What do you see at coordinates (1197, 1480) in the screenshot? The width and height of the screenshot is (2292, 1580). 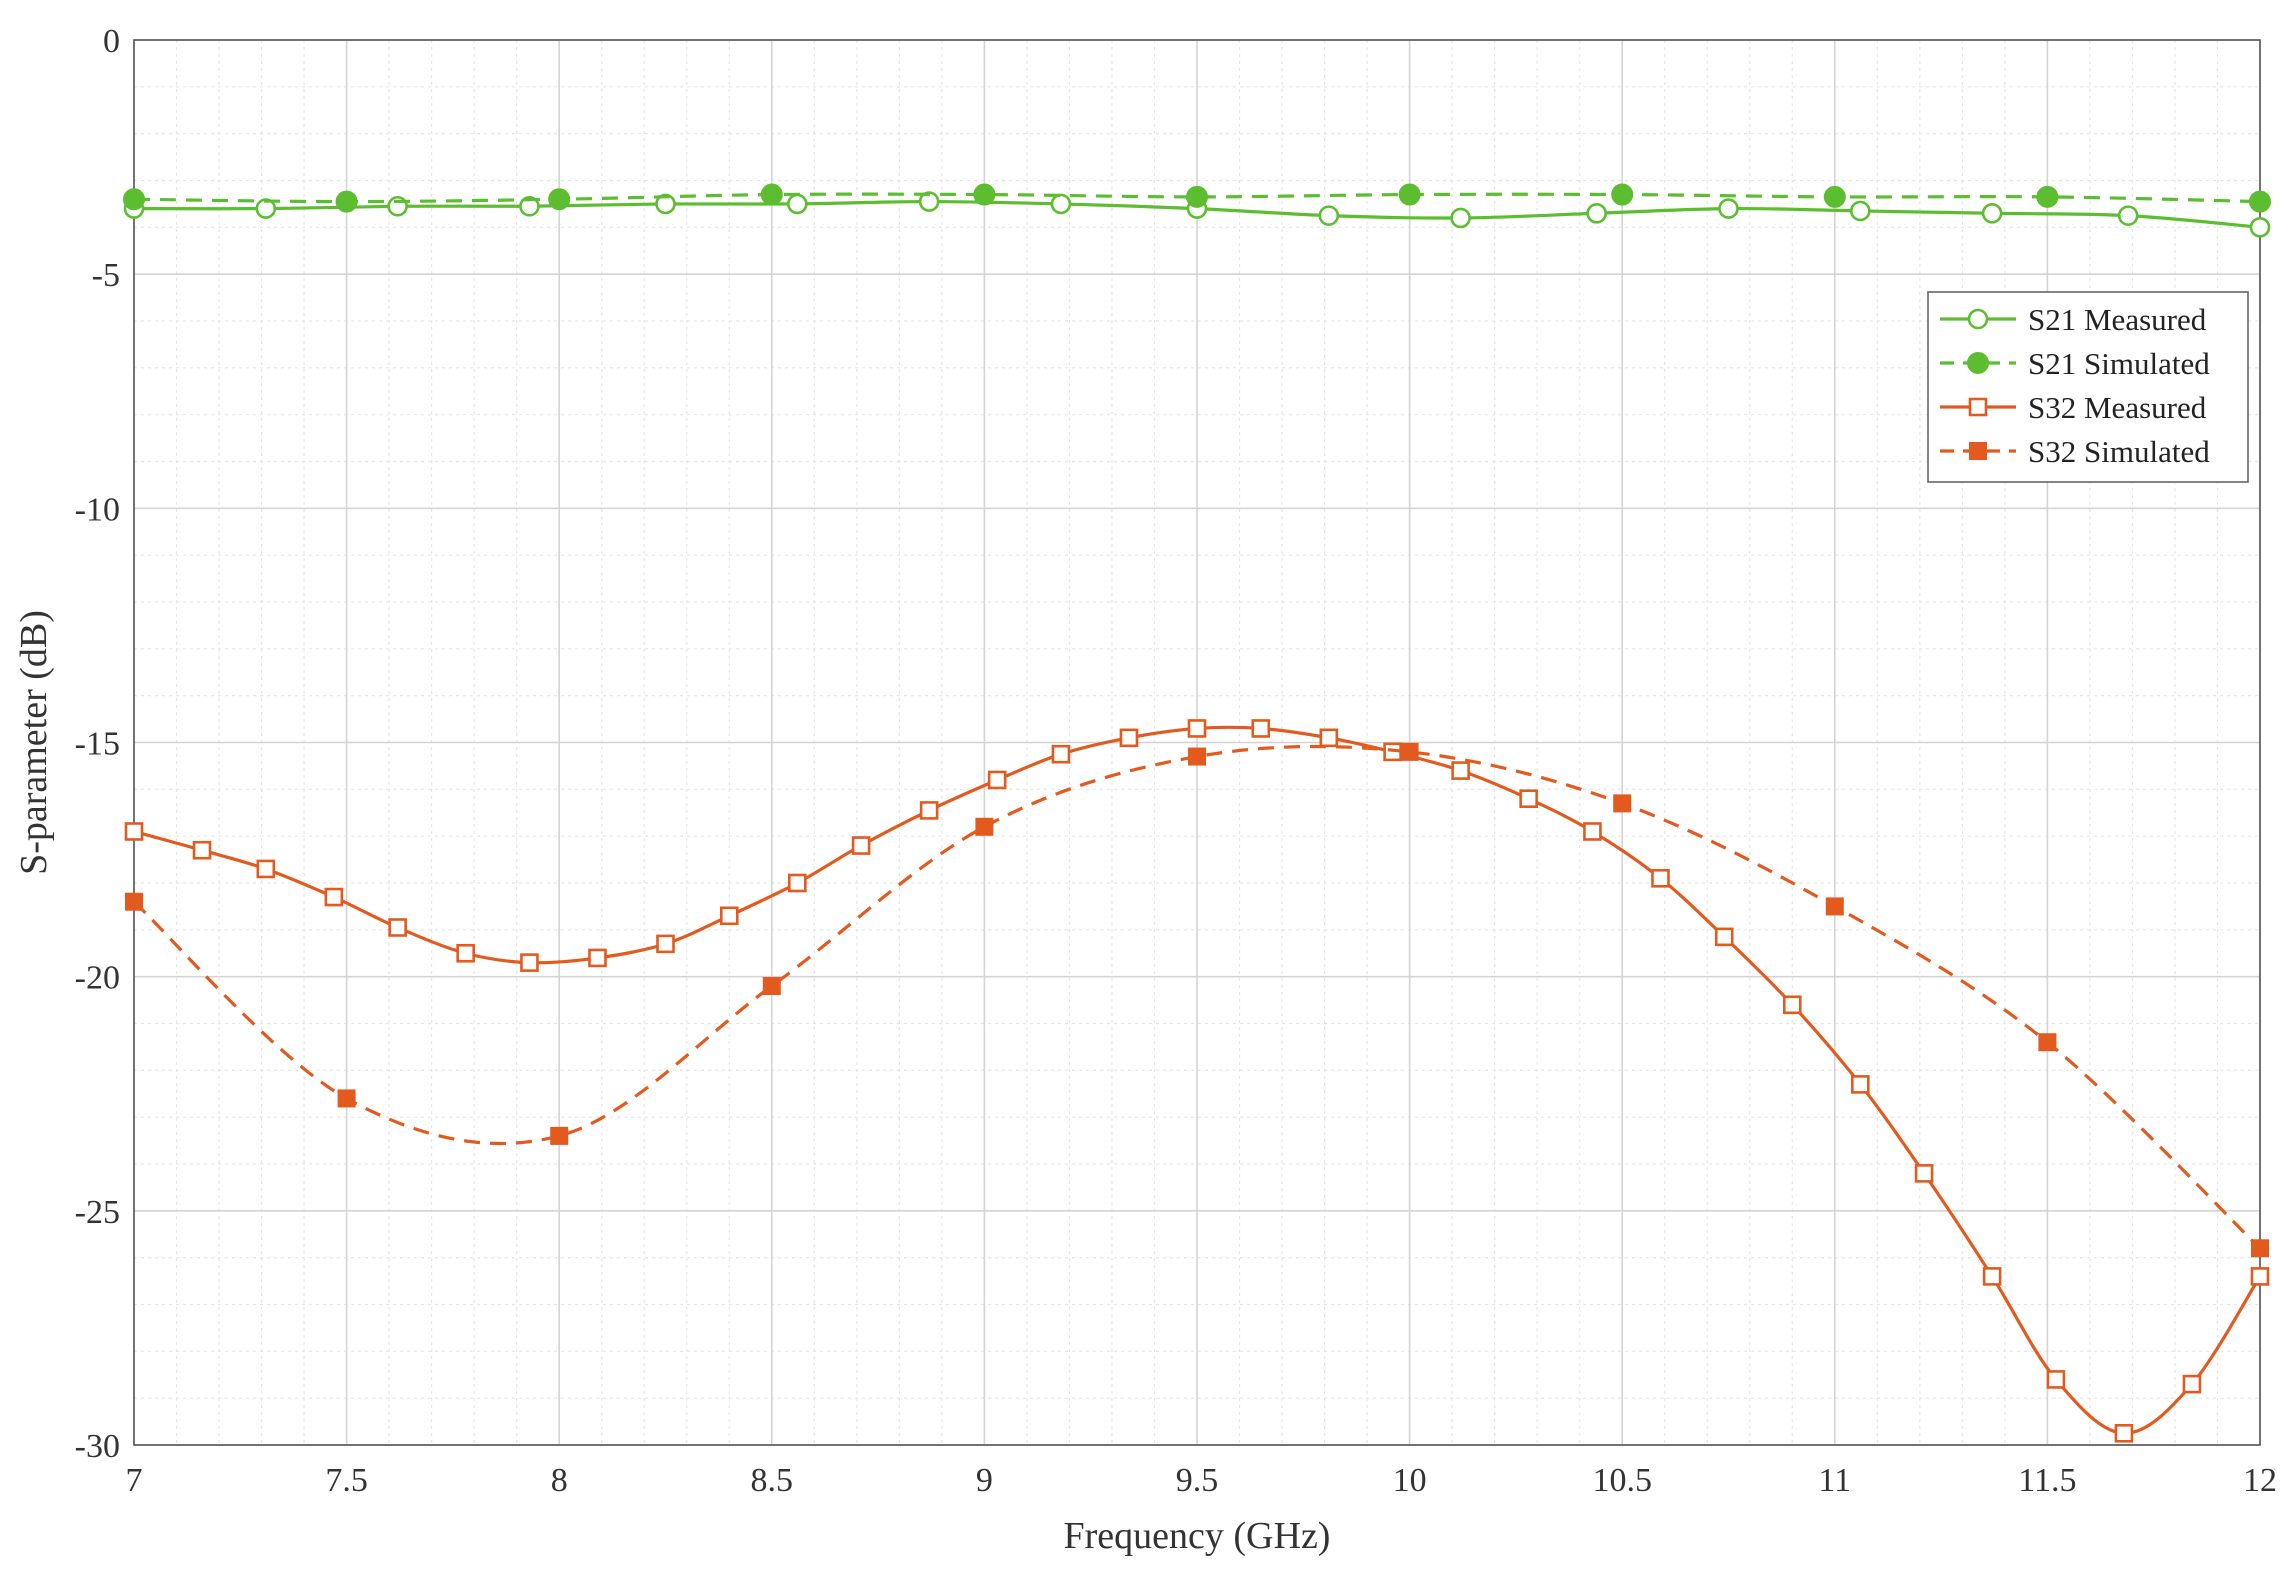 I see `x-tick-label: 9.5` at bounding box center [1197, 1480].